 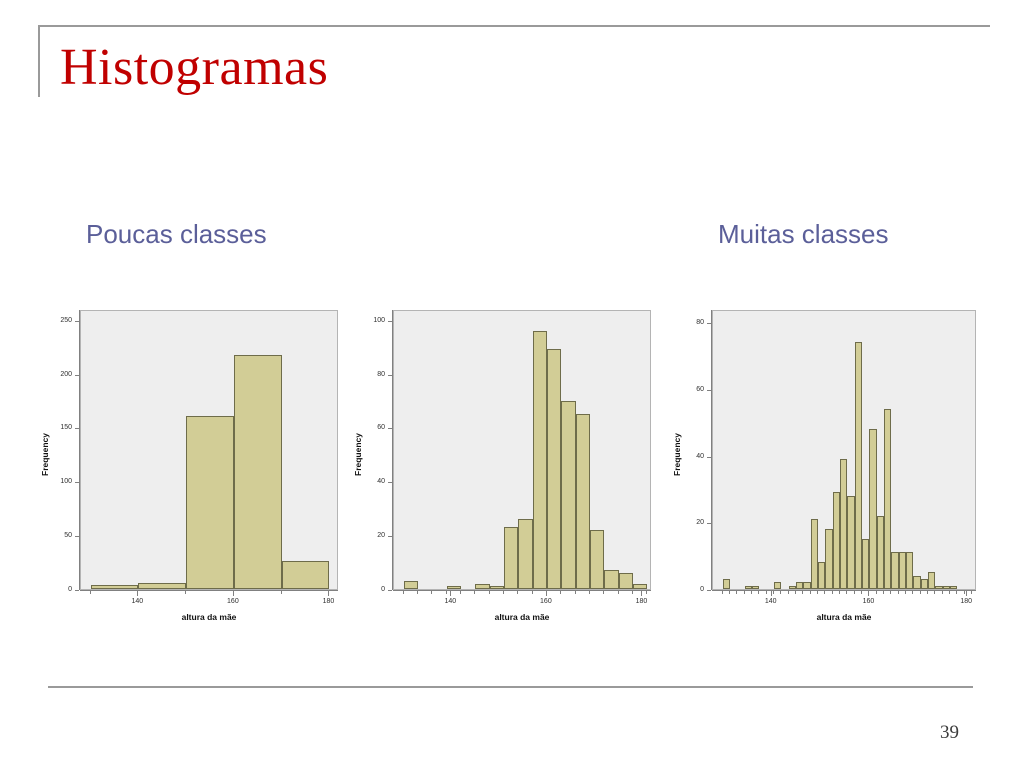 What do you see at coordinates (803, 234) in the screenshot?
I see `caption-many-classes: Muitas classes` at bounding box center [803, 234].